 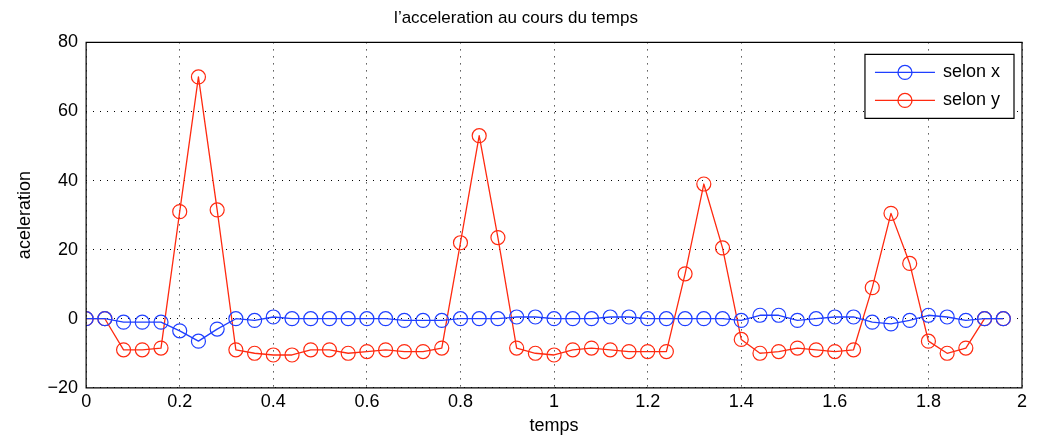 What do you see at coordinates (68, 41) in the screenshot?
I see `y-tick-label: 80` at bounding box center [68, 41].